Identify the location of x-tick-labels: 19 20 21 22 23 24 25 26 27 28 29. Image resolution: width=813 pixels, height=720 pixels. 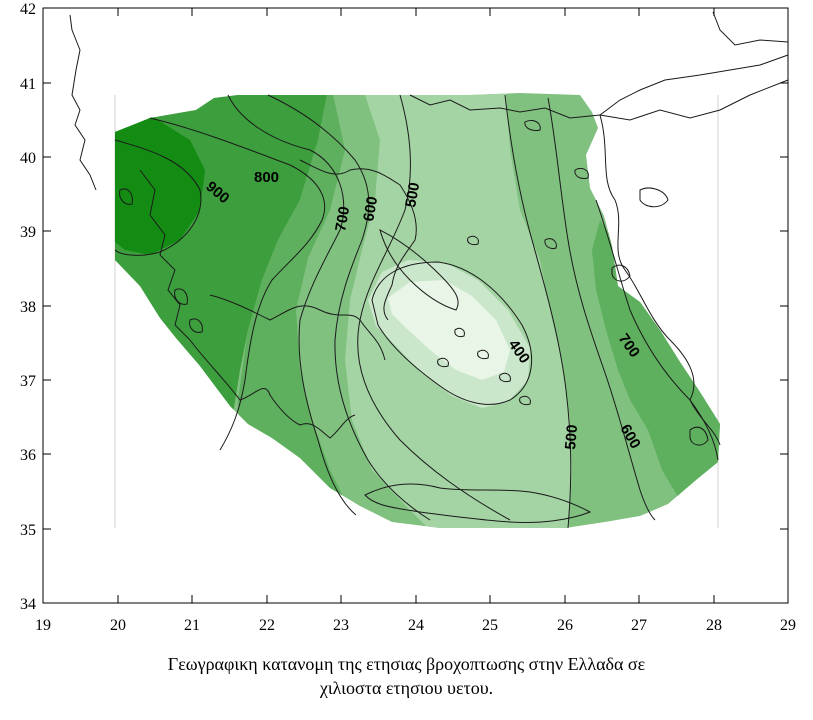
(415, 625).